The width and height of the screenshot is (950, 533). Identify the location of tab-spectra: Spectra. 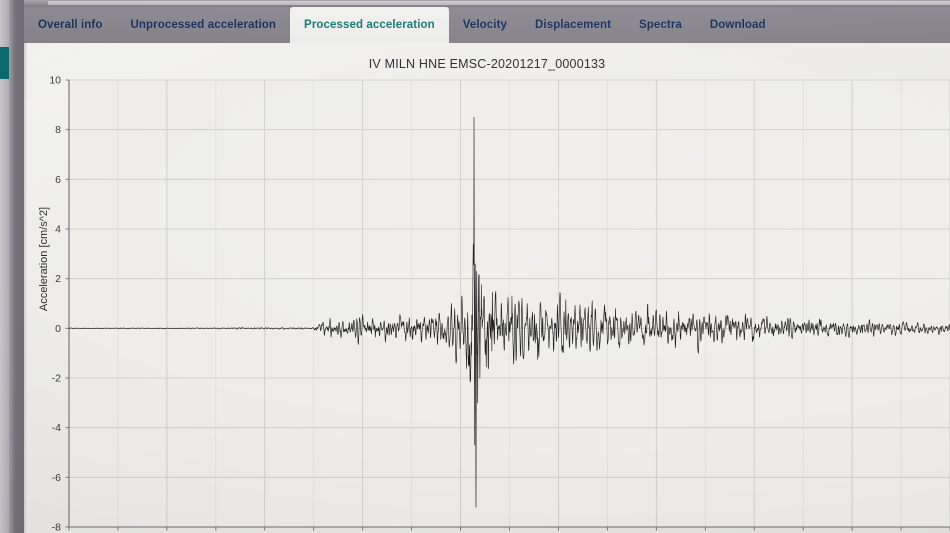
(660, 25).